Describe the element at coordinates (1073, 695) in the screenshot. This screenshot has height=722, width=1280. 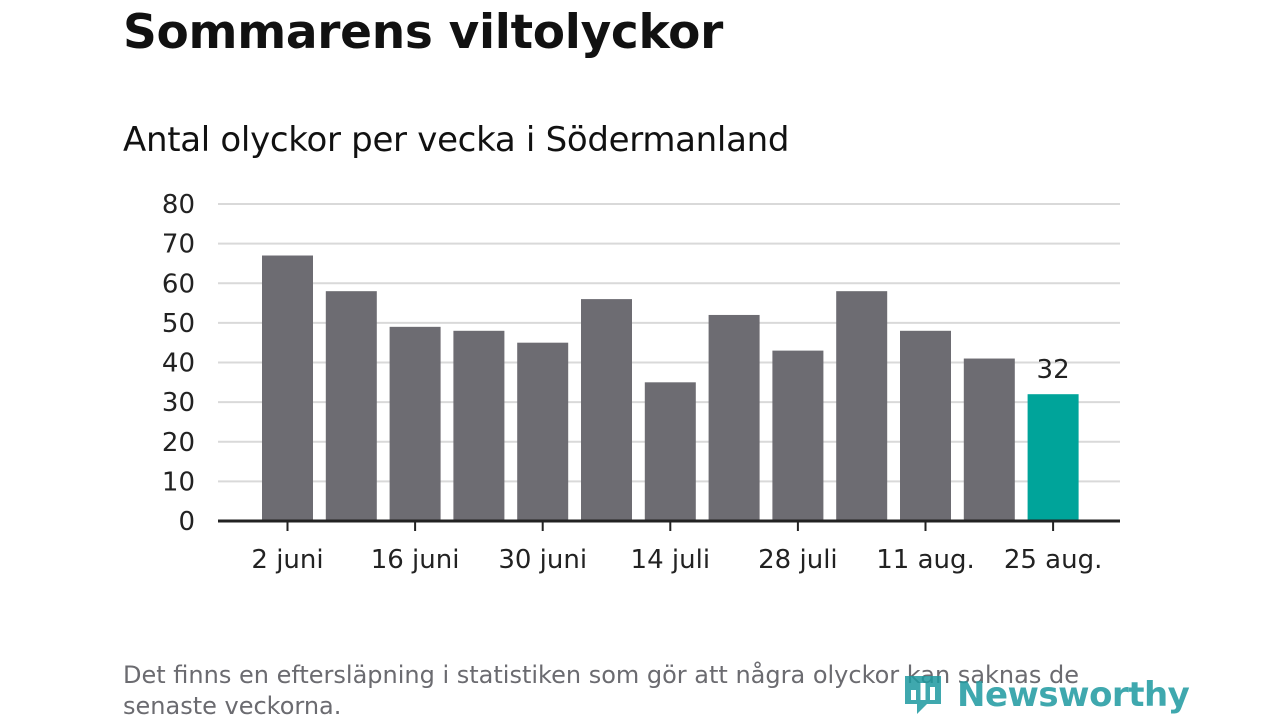
I see `brand-name: Newsworthy` at that location.